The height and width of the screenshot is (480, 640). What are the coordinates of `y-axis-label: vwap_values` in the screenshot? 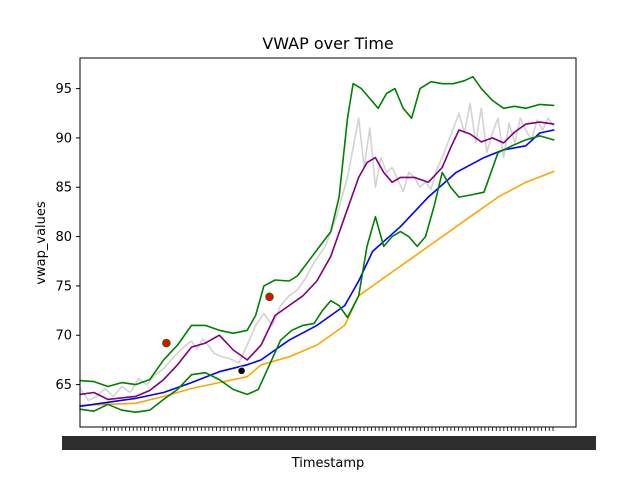 It's located at (41, 243).